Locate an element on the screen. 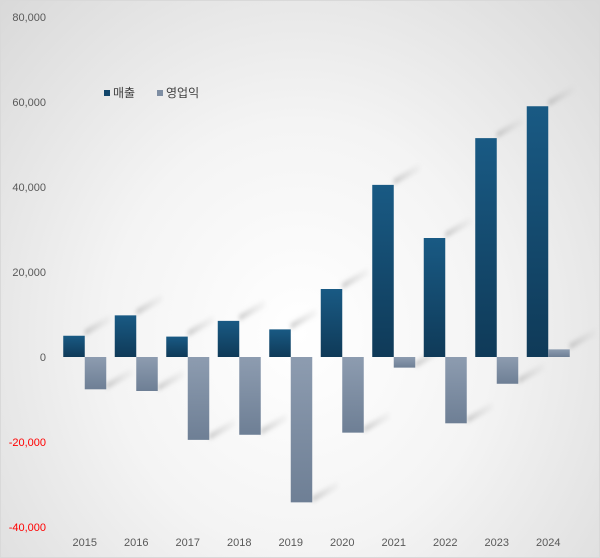  legend-swatch-sales is located at coordinates (107, 93).